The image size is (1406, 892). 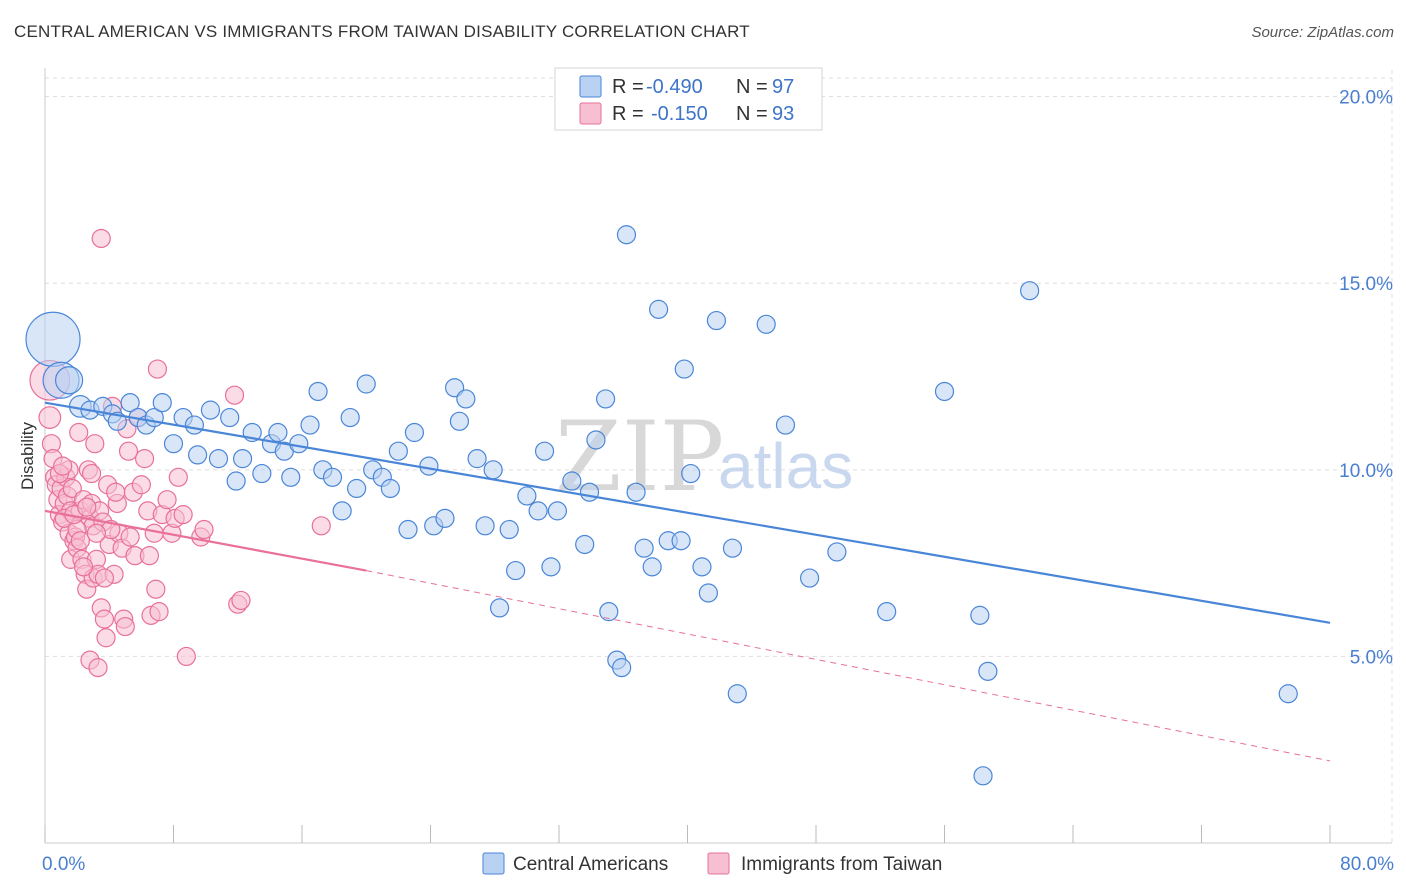 I want to click on bottom-legend: Central Americans Immigrants from Taiwan, so click(x=712, y=863).